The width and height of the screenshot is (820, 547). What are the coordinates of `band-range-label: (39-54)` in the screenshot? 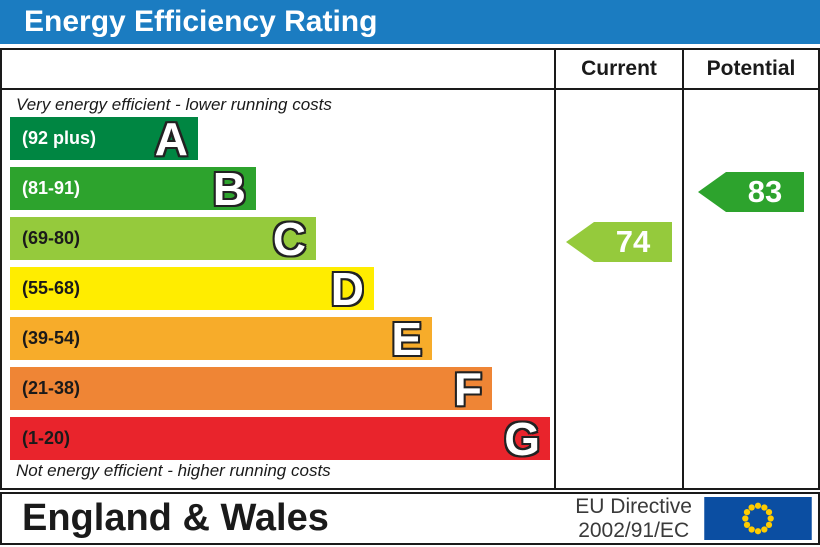 It's located at (51, 338).